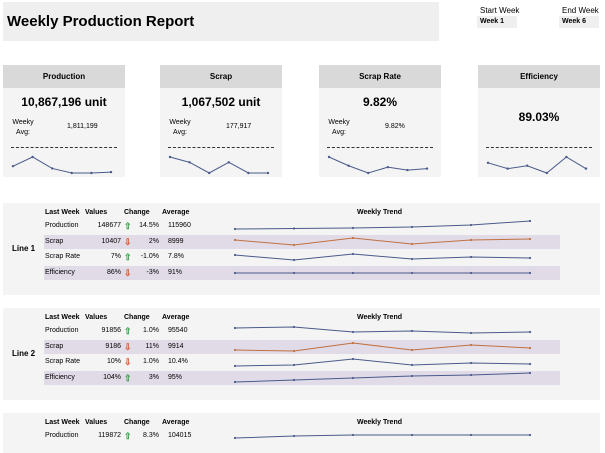  I want to click on row-value: 119872, so click(109, 435).